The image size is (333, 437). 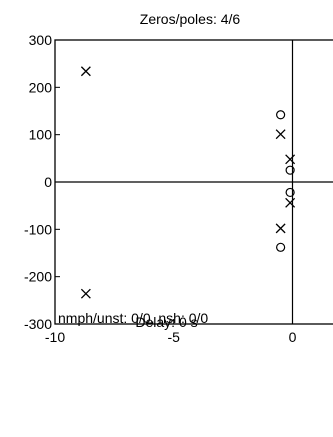 I want to click on stability-annotation: nmph/unst: 0/0, nsh: 0/0, so click(x=133, y=318).